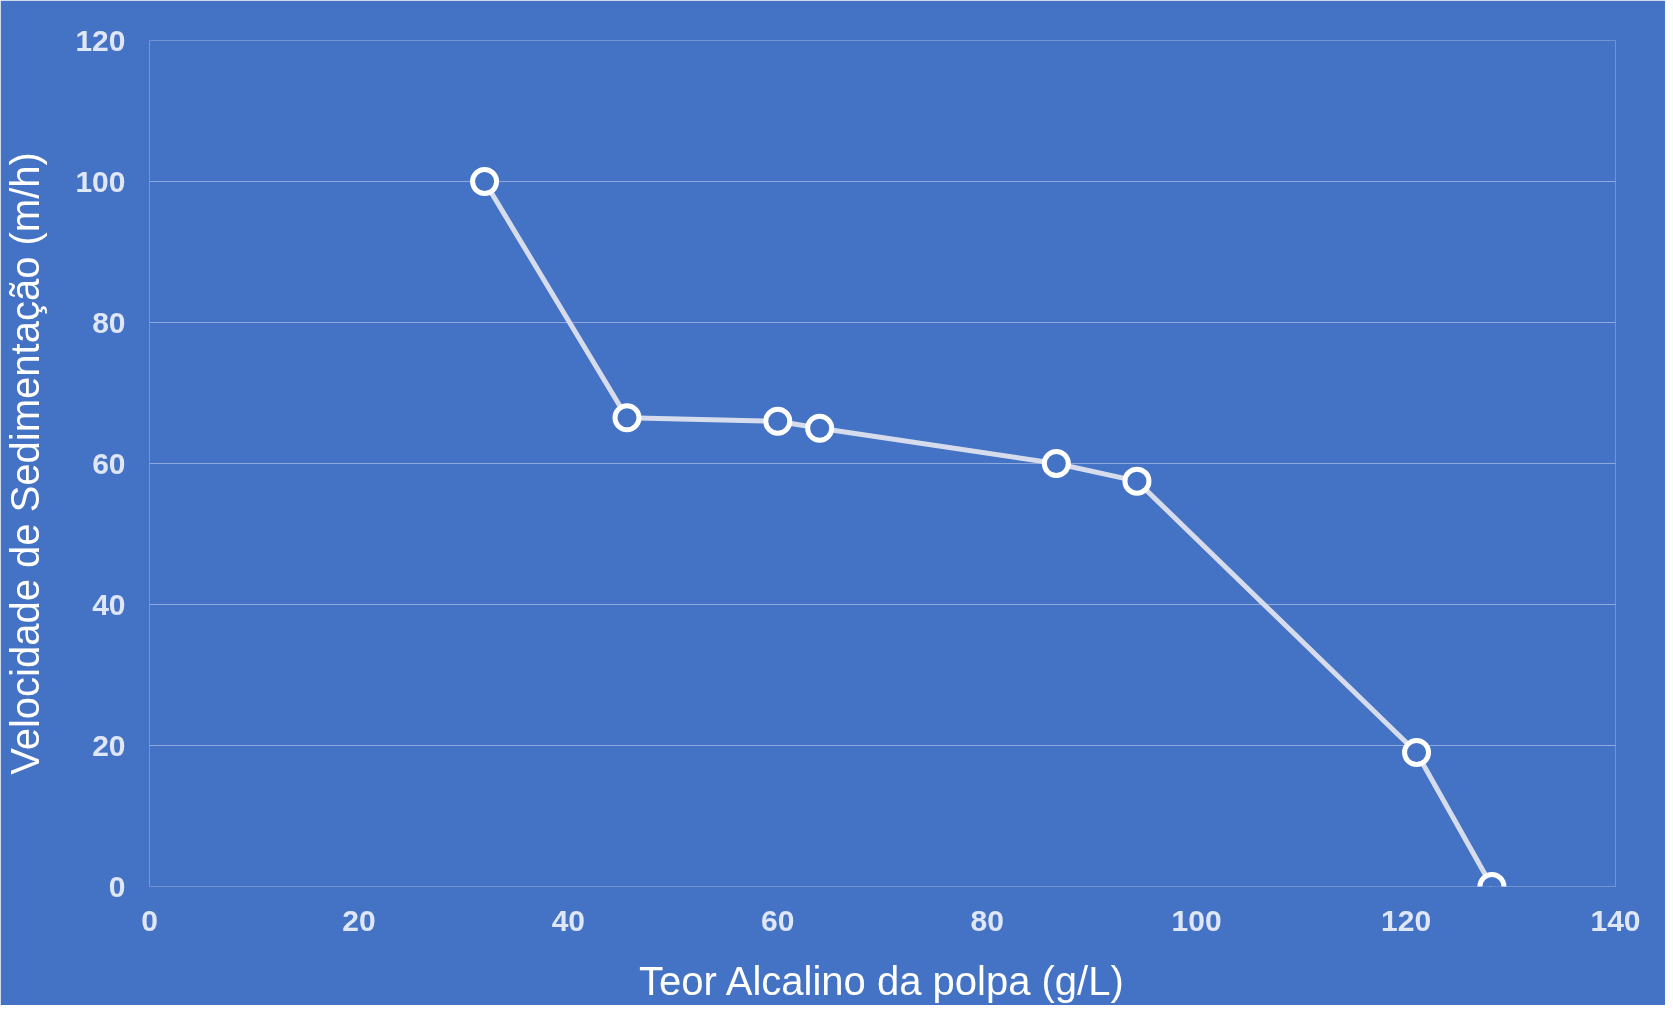 This screenshot has width=1673, height=1013. Describe the element at coordinates (109, 604) in the screenshot. I see `y-tick-label: 40` at that location.